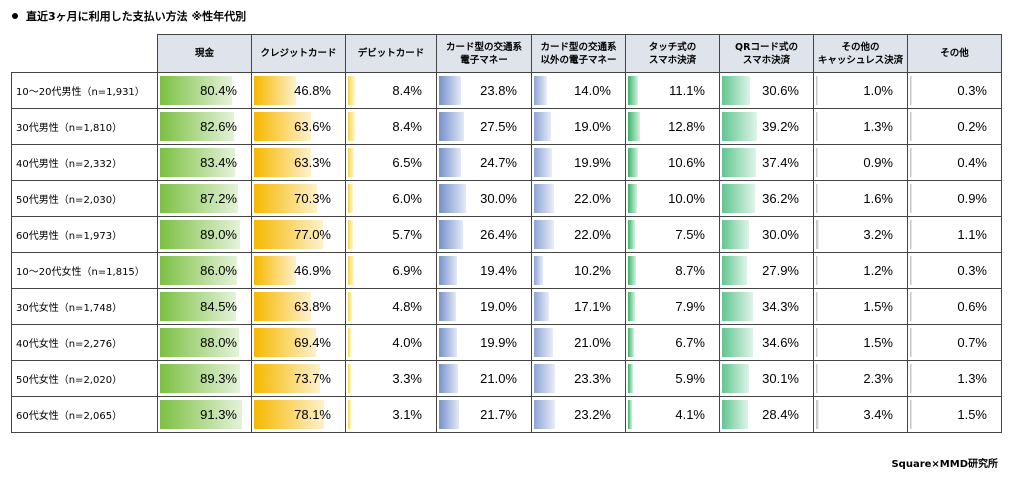 The width and height of the screenshot is (1016, 477). Describe the element at coordinates (84, 126) in the screenshot. I see `row-label: 30代男性（n=1,810）` at that location.